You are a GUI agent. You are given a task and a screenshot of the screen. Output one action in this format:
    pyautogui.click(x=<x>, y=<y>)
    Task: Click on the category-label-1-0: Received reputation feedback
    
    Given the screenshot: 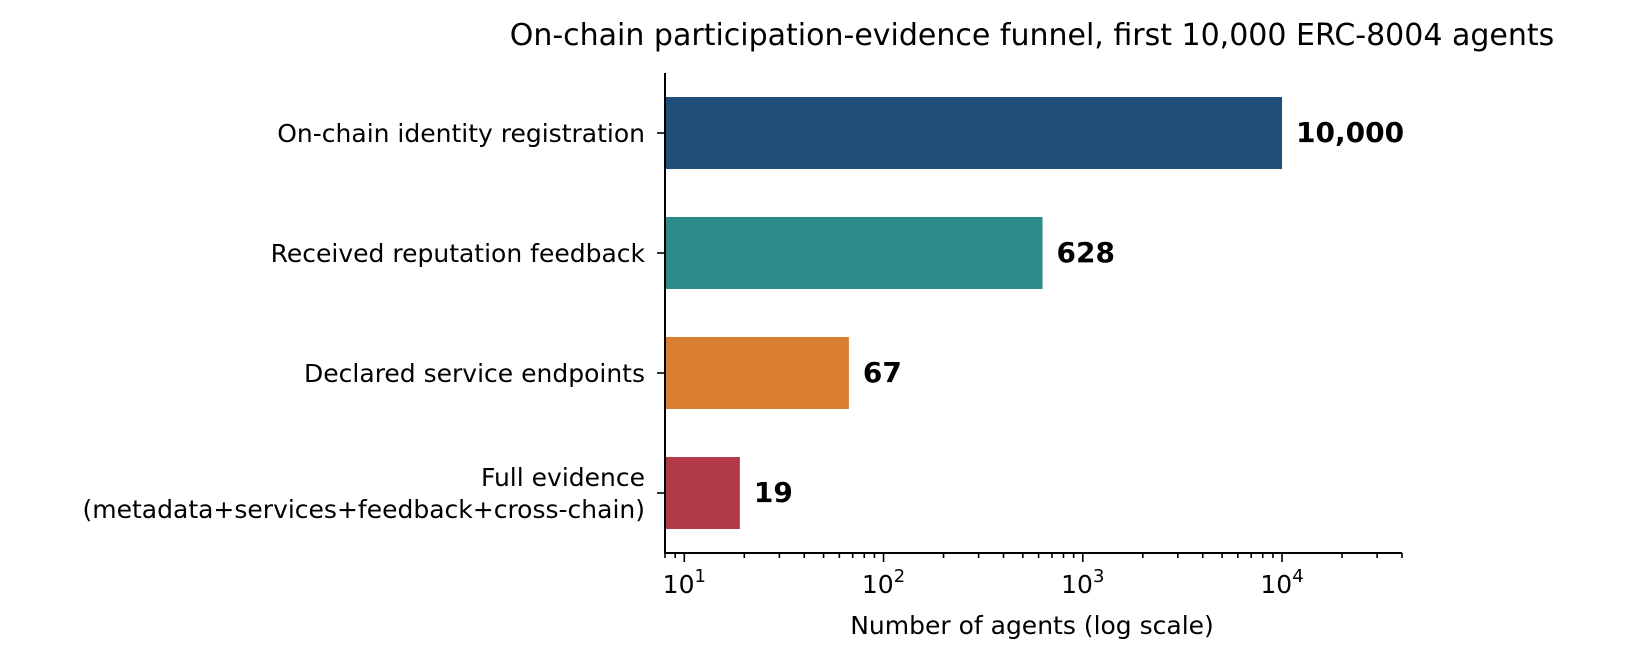 What is the action you would take?
    pyautogui.click(x=458, y=253)
    